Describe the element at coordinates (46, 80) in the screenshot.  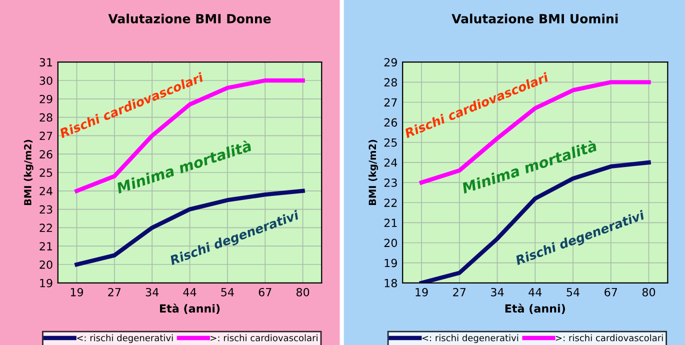
I see `y-tick-label: 30` at that location.